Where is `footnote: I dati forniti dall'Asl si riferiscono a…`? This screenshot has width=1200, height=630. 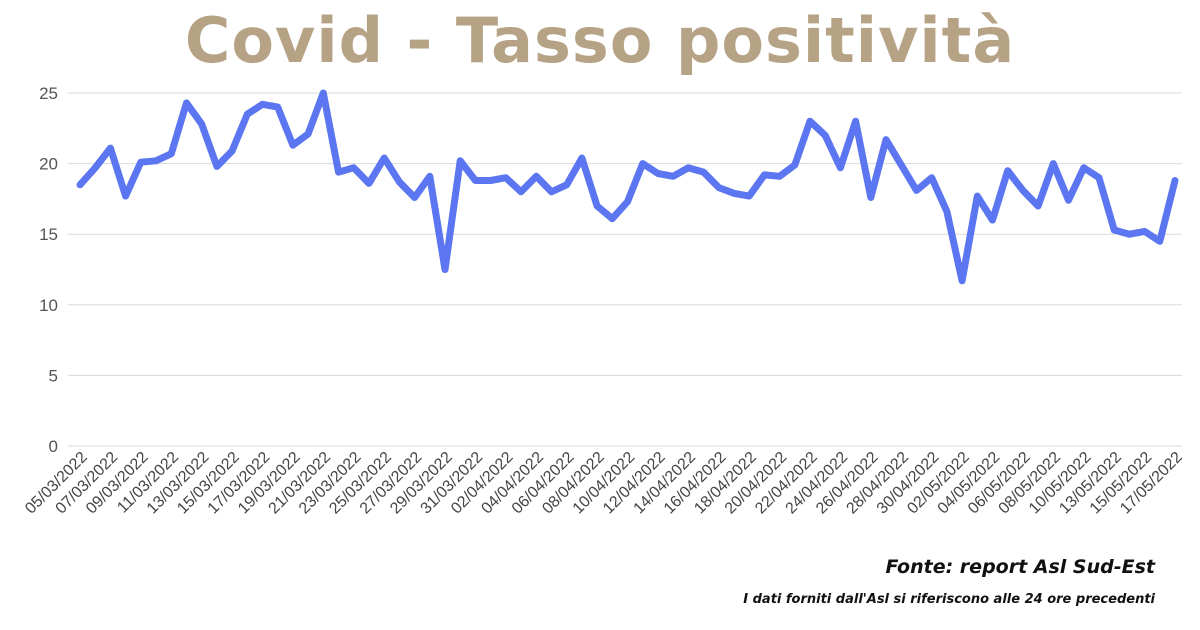
footnote: I dati forniti dall'Asl si riferiscono a… is located at coordinates (949, 599).